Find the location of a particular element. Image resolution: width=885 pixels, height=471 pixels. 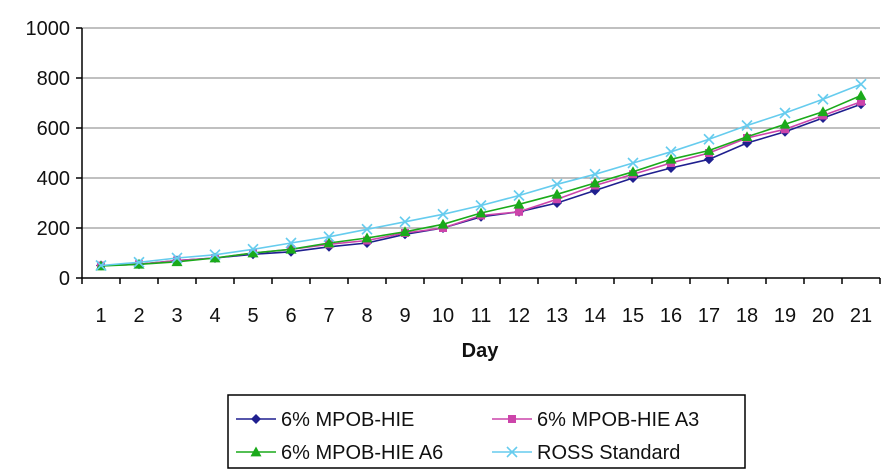

legend-box is located at coordinates (486, 431).